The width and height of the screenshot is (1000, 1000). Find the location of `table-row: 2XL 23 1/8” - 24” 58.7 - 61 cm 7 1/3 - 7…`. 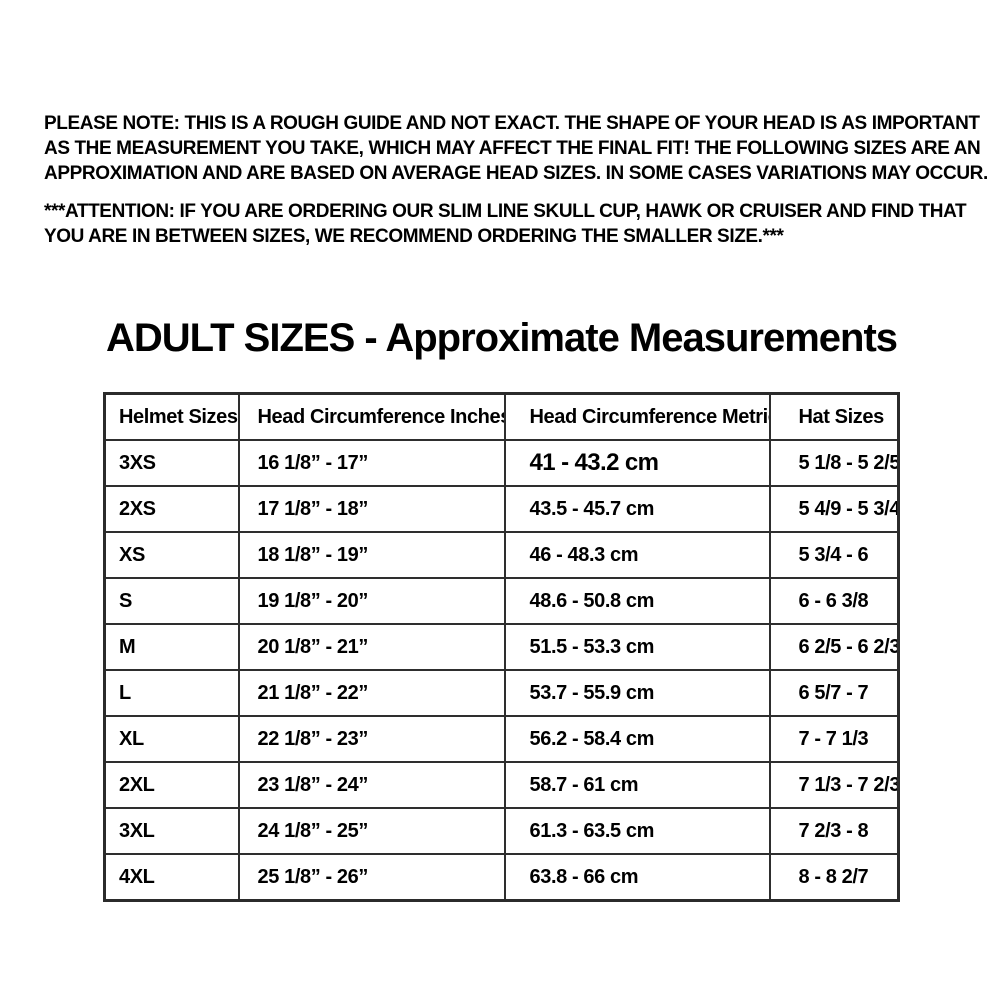

table-row: 2XL 23 1/8” - 24” 58.7 - 61 cm 7 1/3 - 7… is located at coordinates (501, 785).